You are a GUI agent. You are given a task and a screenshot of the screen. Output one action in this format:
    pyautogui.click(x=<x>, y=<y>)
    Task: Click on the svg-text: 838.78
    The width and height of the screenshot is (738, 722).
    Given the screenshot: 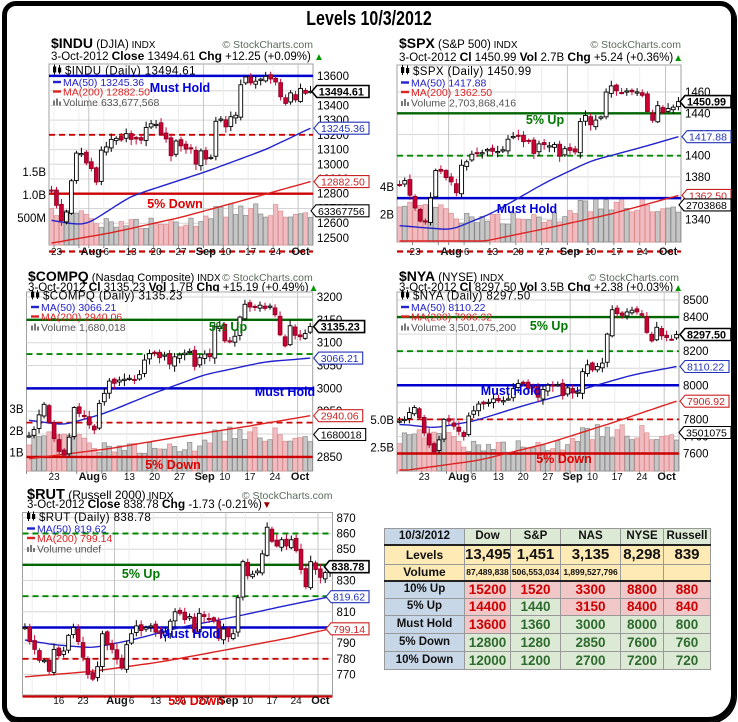 What is the action you would take?
    pyautogui.click(x=347, y=568)
    